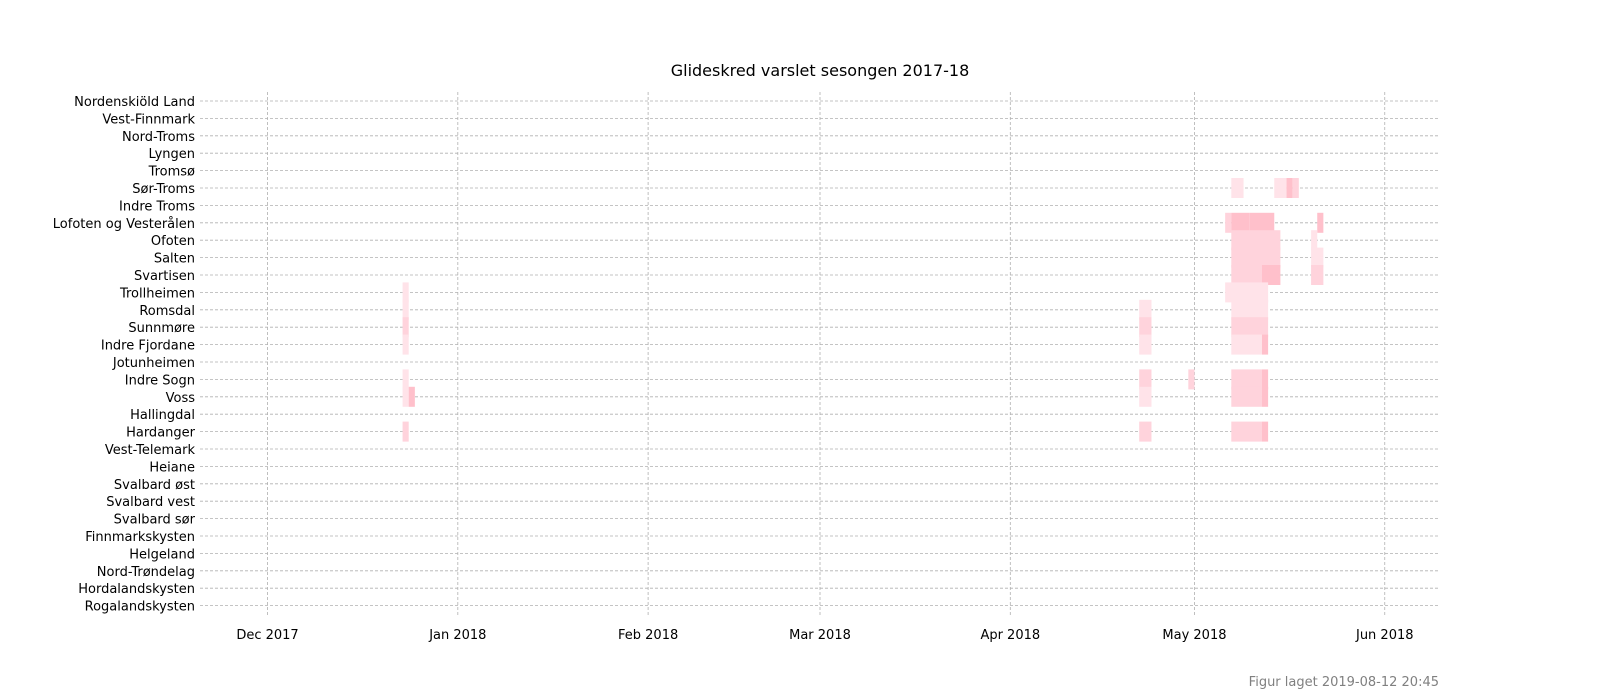 This screenshot has height=700, width=1600. What do you see at coordinates (1010, 635) in the screenshot?
I see `date-tick-label: Apr 2018` at bounding box center [1010, 635].